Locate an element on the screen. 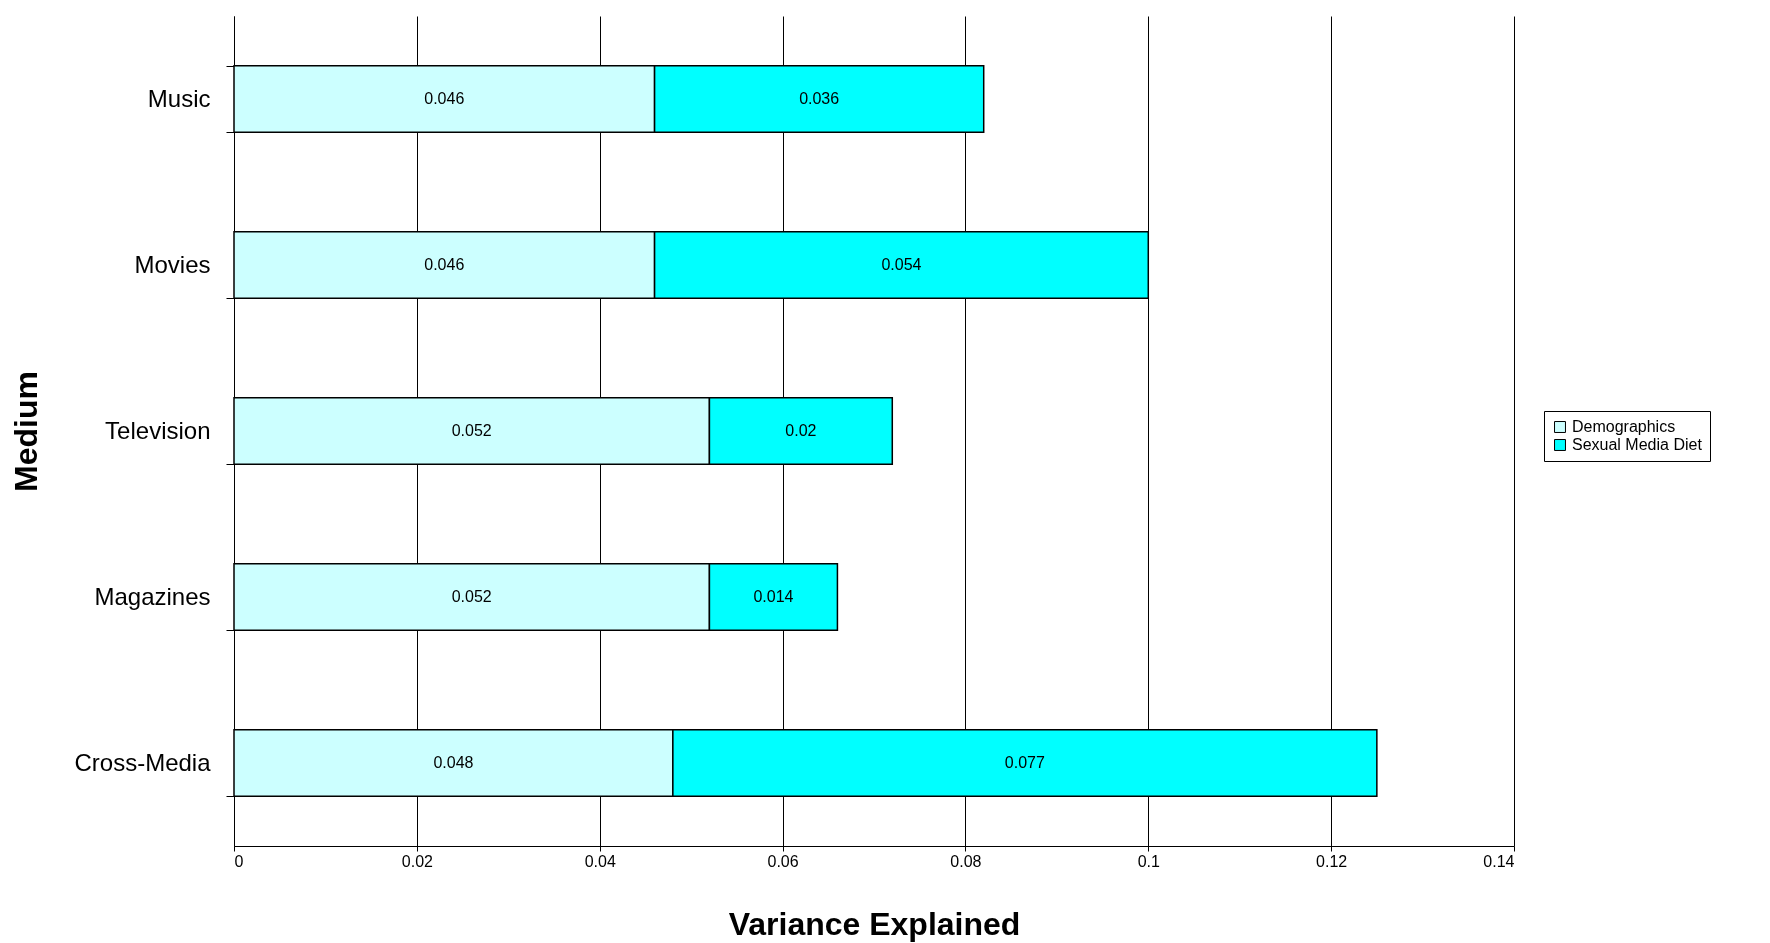 Image resolution: width=1770 pixels, height=943 pixels. y-tick-label: Cross-Media is located at coordinates (143, 762).